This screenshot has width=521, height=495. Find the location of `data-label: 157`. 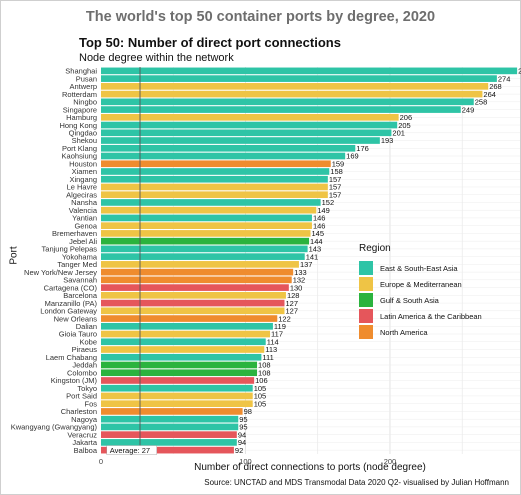

data-label: 157 is located at coordinates (335, 187).